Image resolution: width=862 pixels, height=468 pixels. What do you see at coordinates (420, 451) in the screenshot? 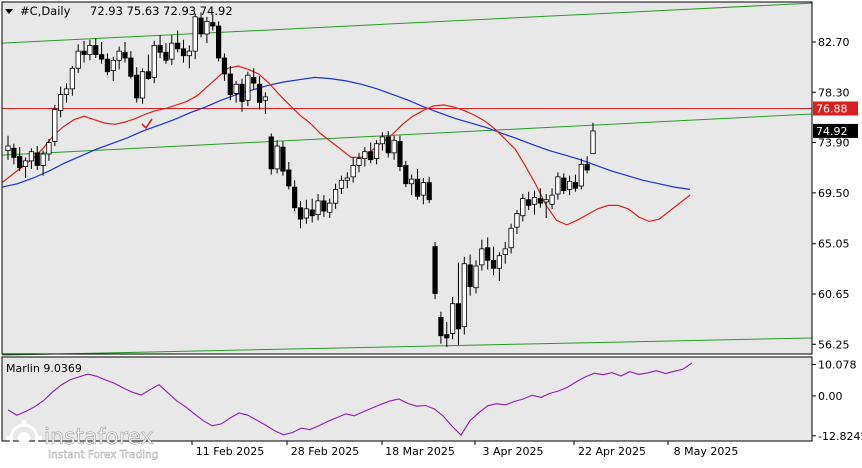
I see `time-tick-label: 18 Mar 2025` at bounding box center [420, 451].